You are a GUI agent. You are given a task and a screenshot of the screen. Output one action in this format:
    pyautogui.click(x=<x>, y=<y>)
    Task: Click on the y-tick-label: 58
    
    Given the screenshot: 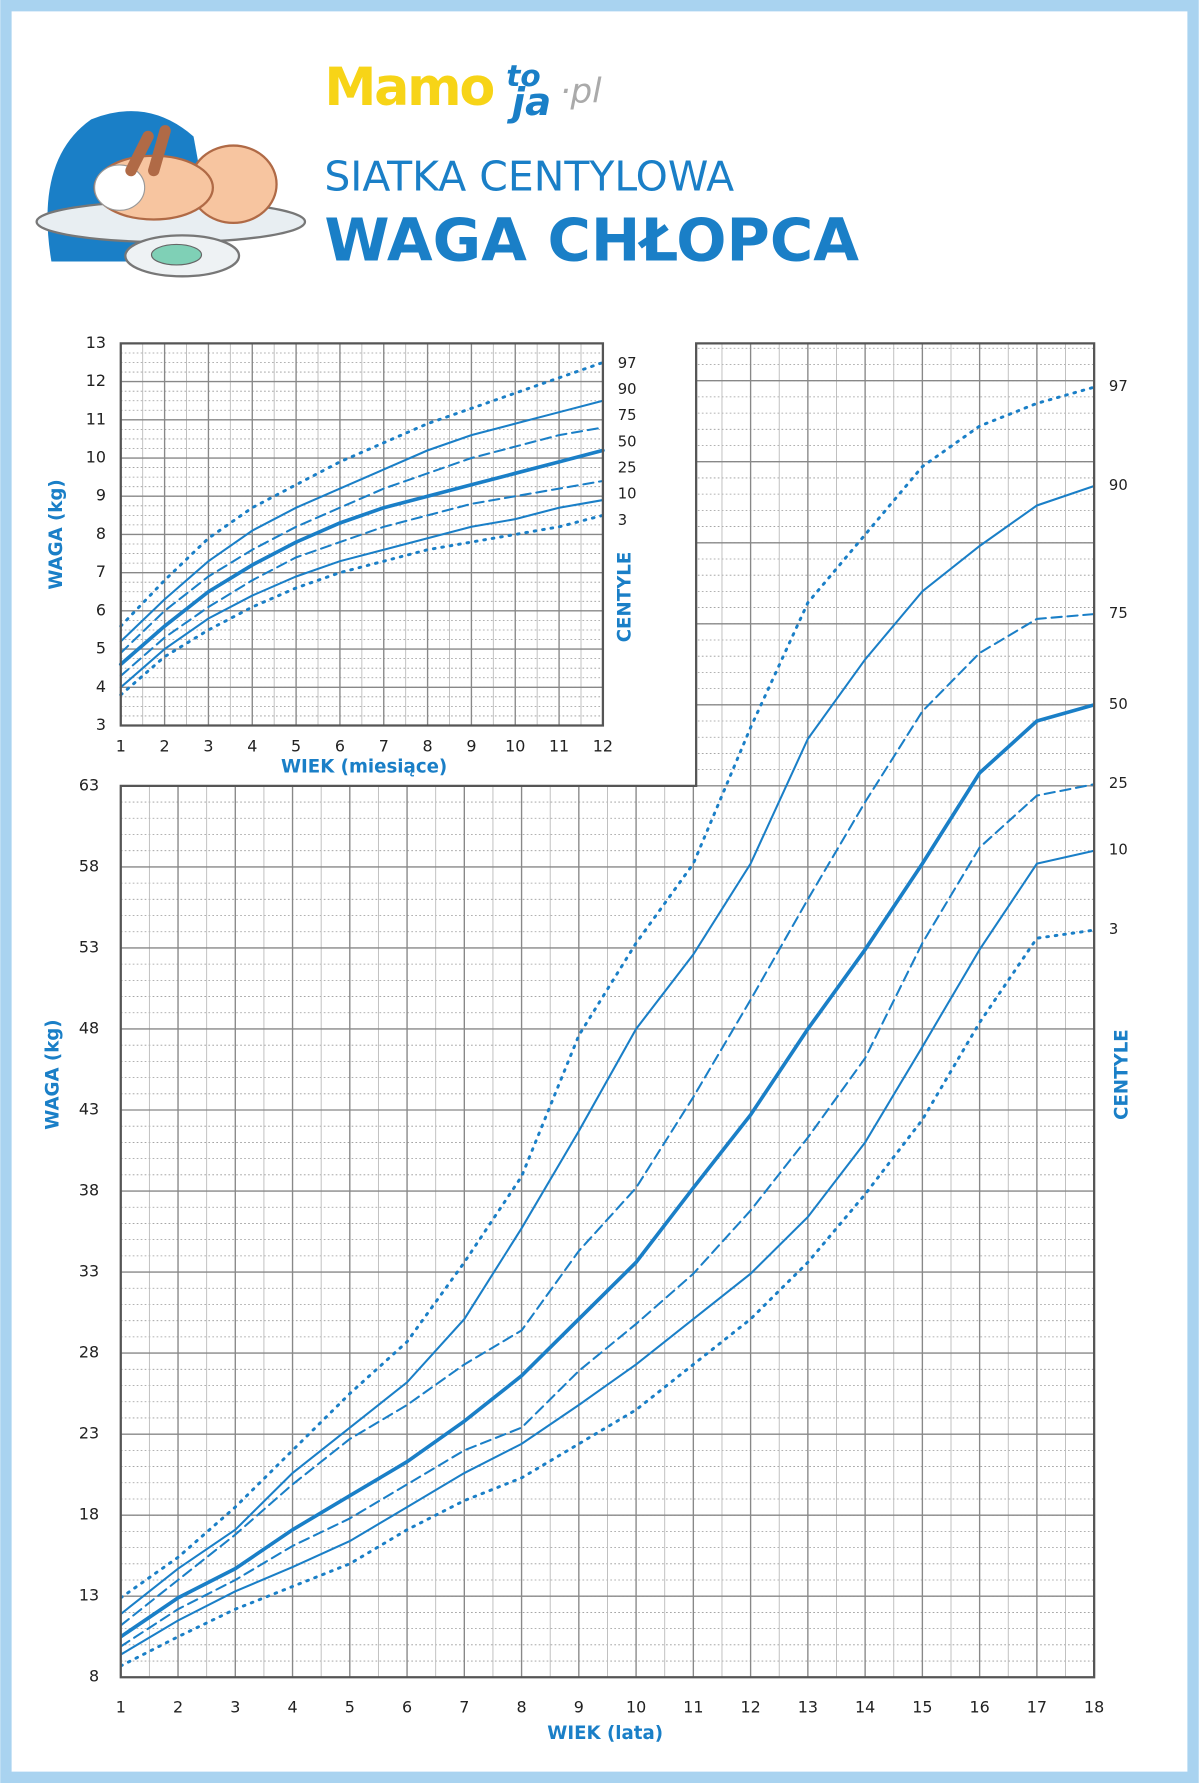 What is the action you would take?
    pyautogui.click(x=89, y=865)
    